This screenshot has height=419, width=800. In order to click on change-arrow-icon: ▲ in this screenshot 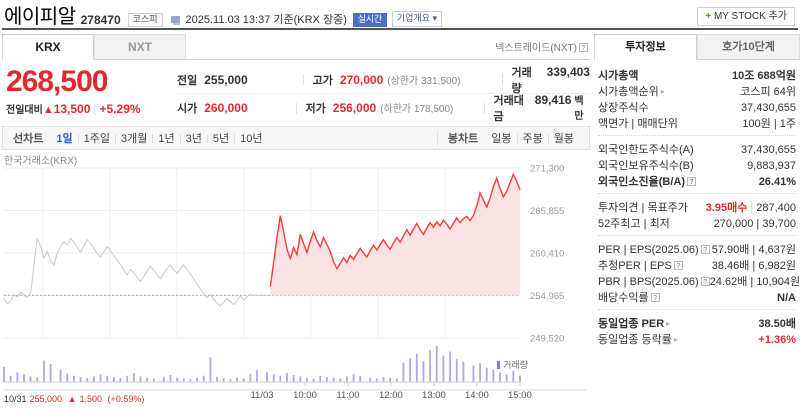, I will do `click(48, 109)`.